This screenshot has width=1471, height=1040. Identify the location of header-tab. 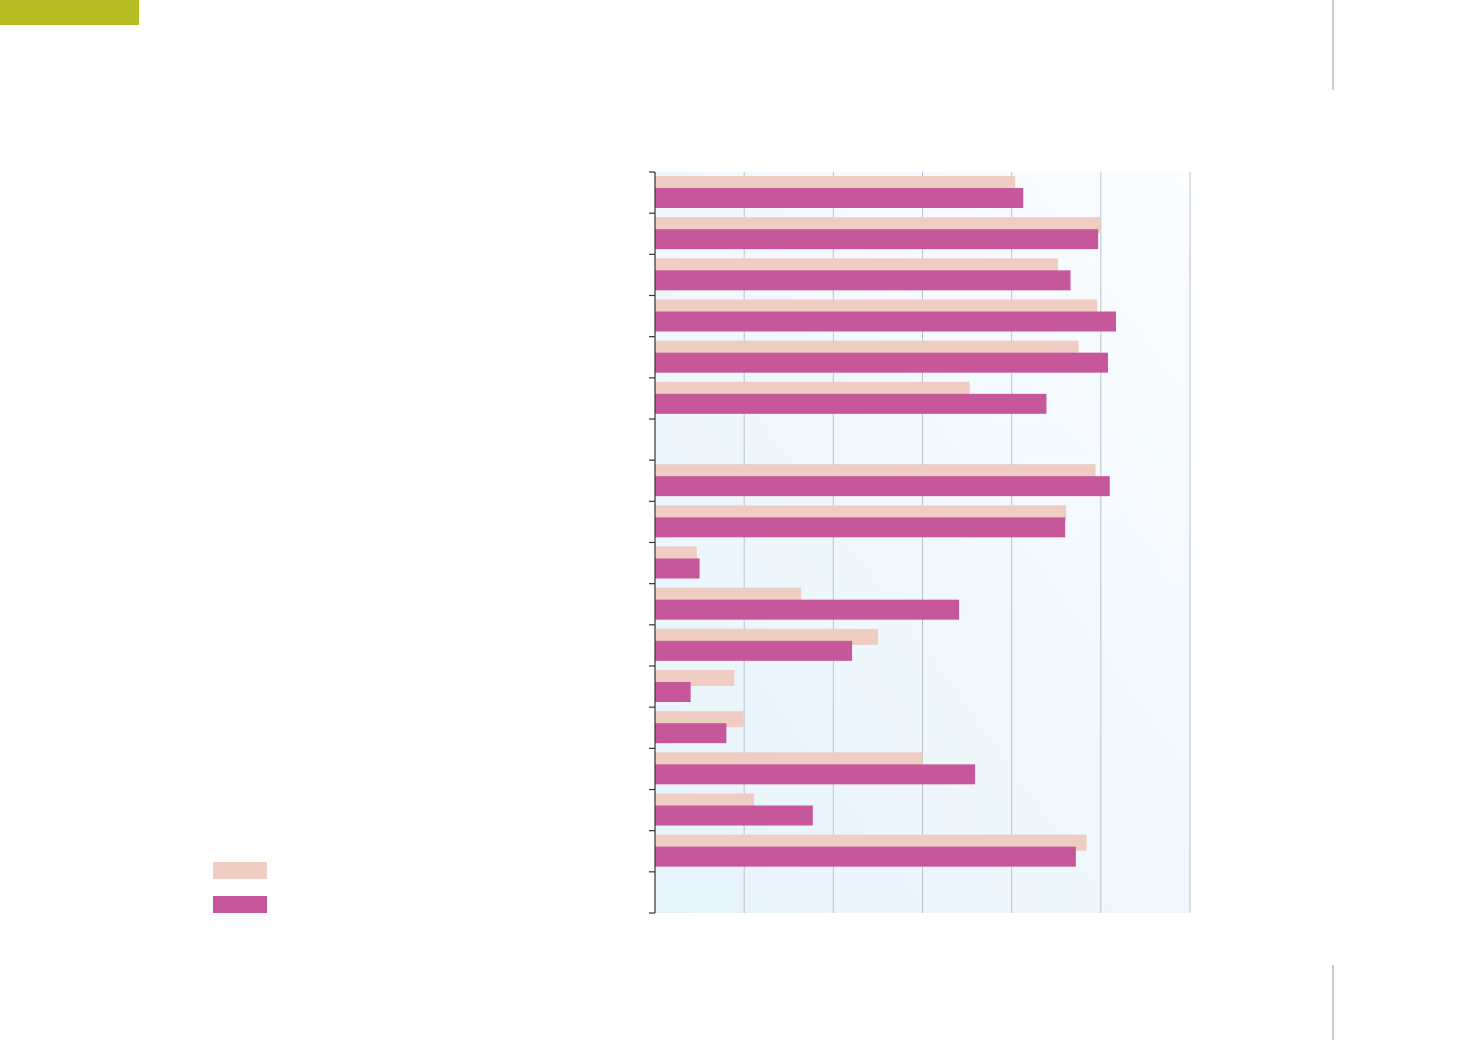
(69, 12).